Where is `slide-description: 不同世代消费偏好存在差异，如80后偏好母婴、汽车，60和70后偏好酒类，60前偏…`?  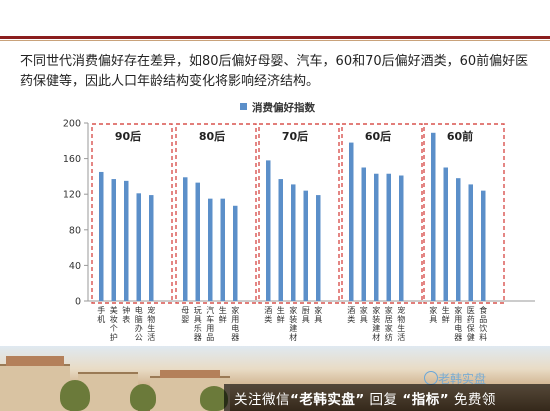
slide-description: 不同世代消费偏好存在差异，如80后偏好母婴、汽车，60和70后偏好酒类，60前偏… is located at coordinates (274, 71).